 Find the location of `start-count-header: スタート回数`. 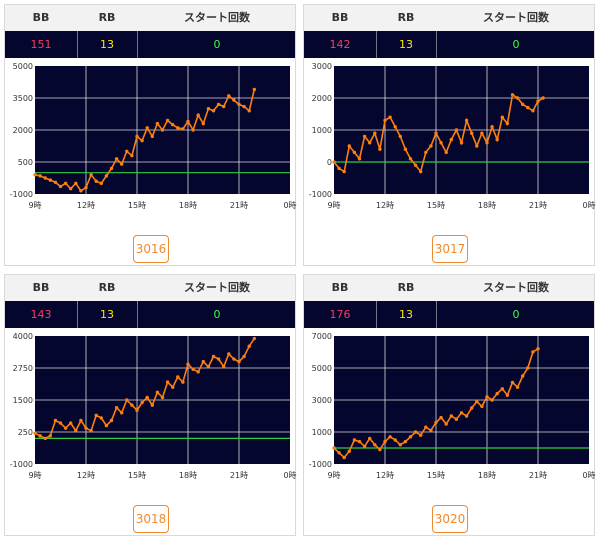

start-count-header: スタート回数 is located at coordinates (516, 287).